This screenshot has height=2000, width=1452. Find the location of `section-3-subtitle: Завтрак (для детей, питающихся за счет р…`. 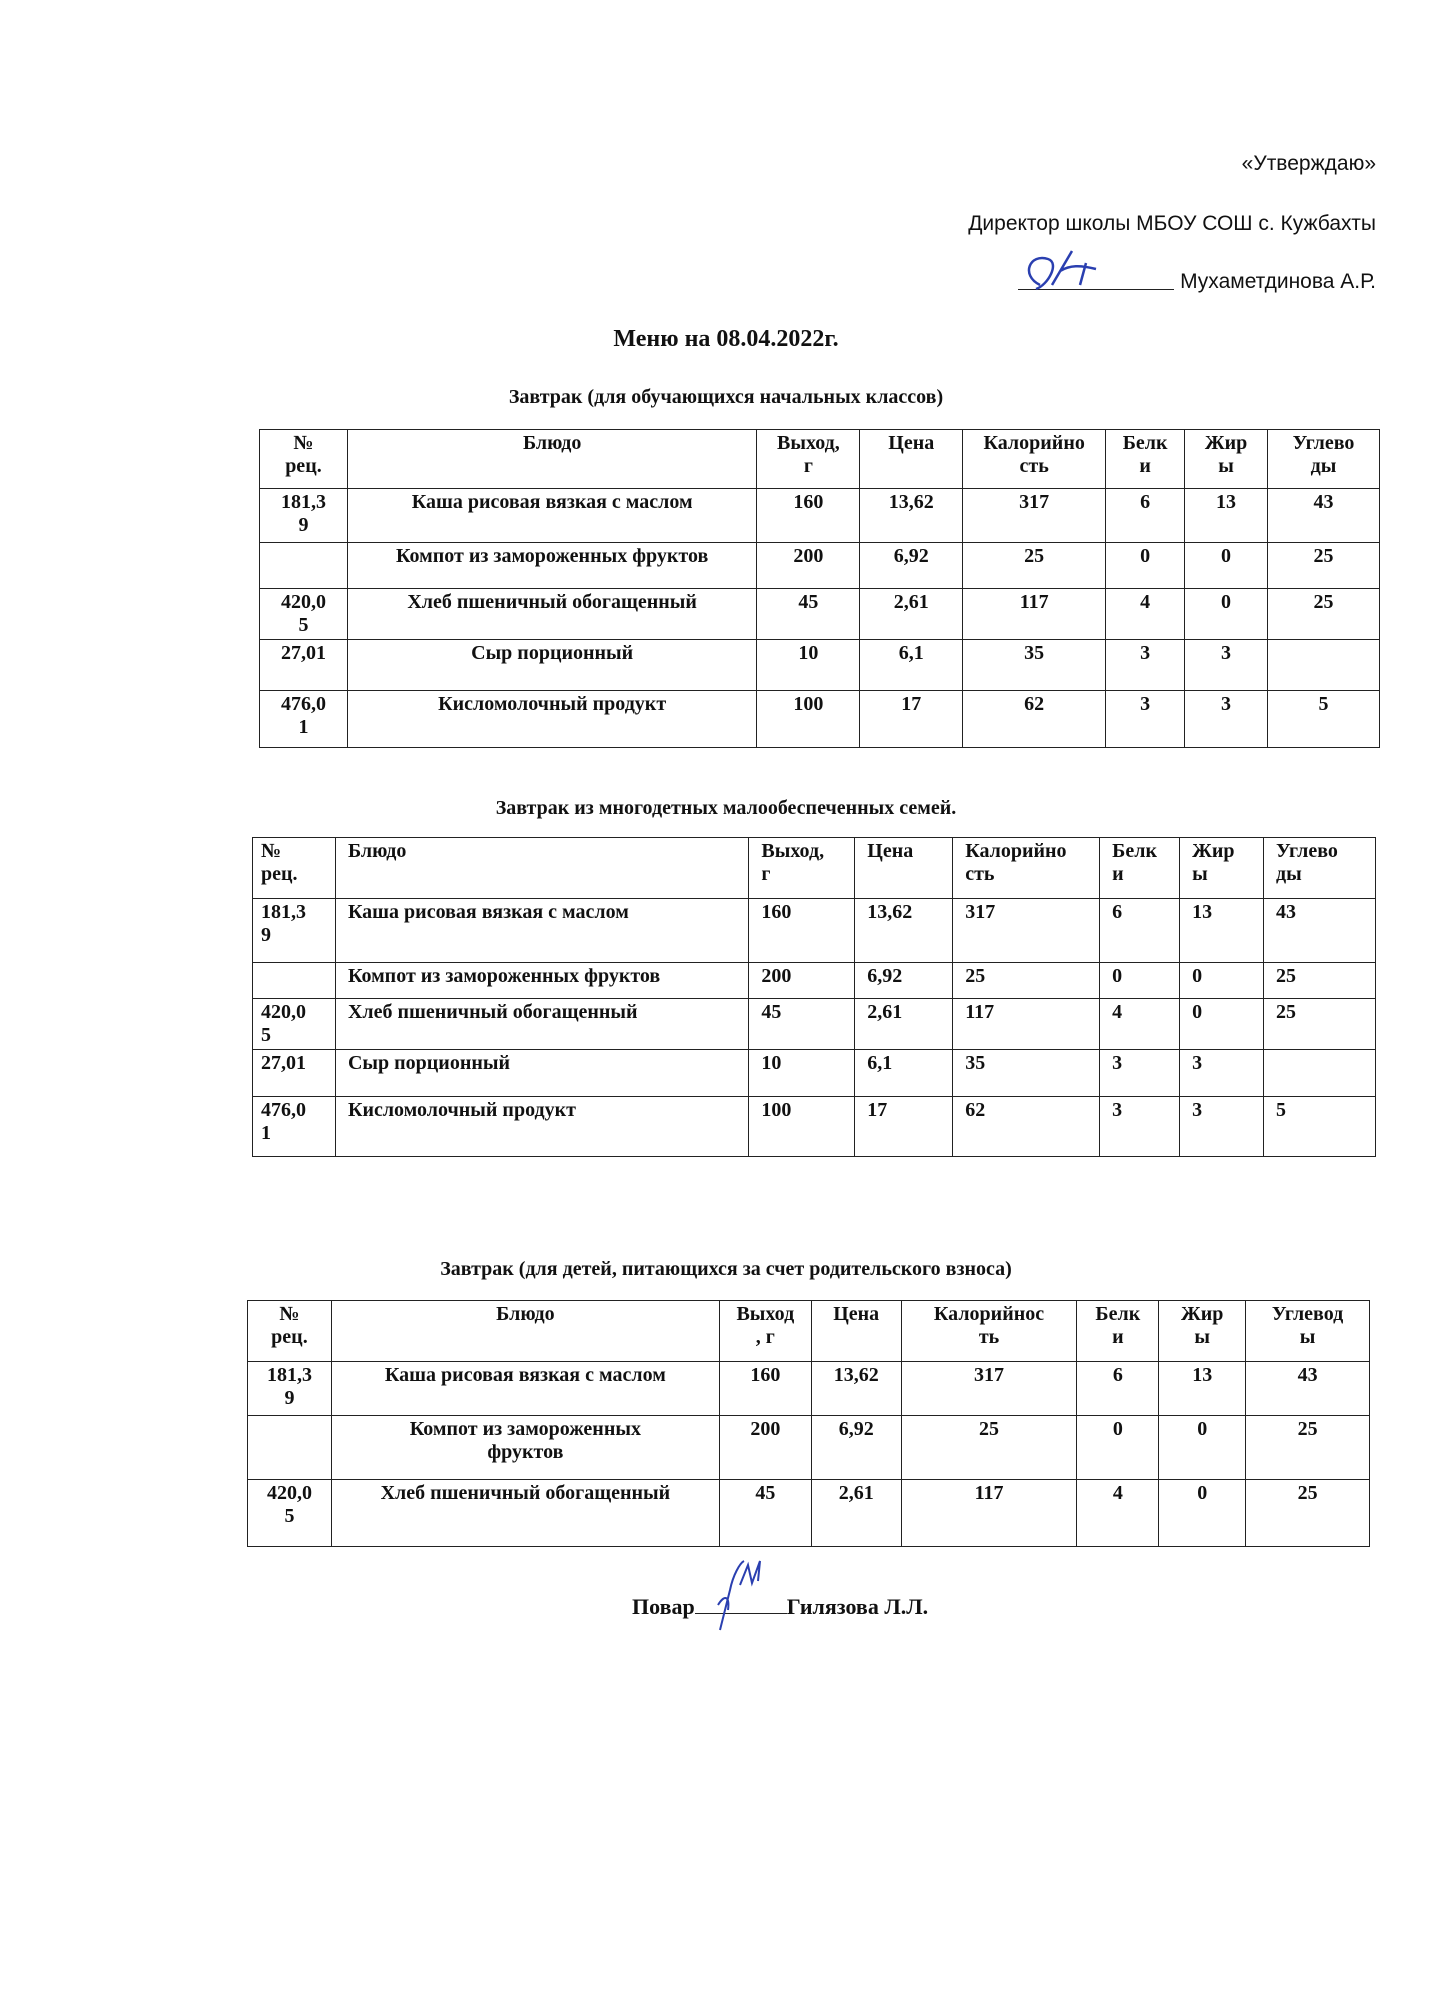

section-3-subtitle: Завтрак (для детей, питающихся за счет р… is located at coordinates (726, 1269).